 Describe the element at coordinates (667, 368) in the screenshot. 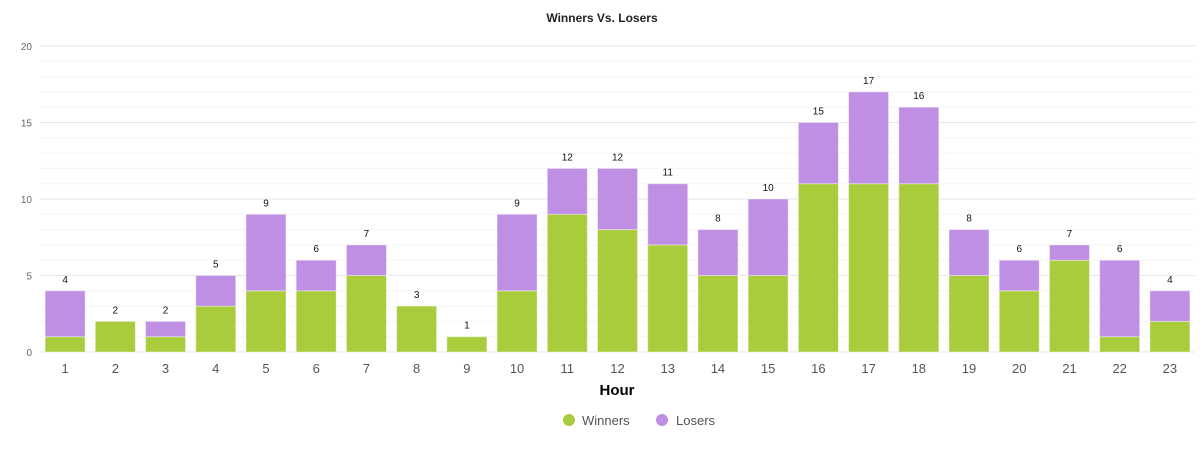

I see `x-tick-label: 13` at that location.